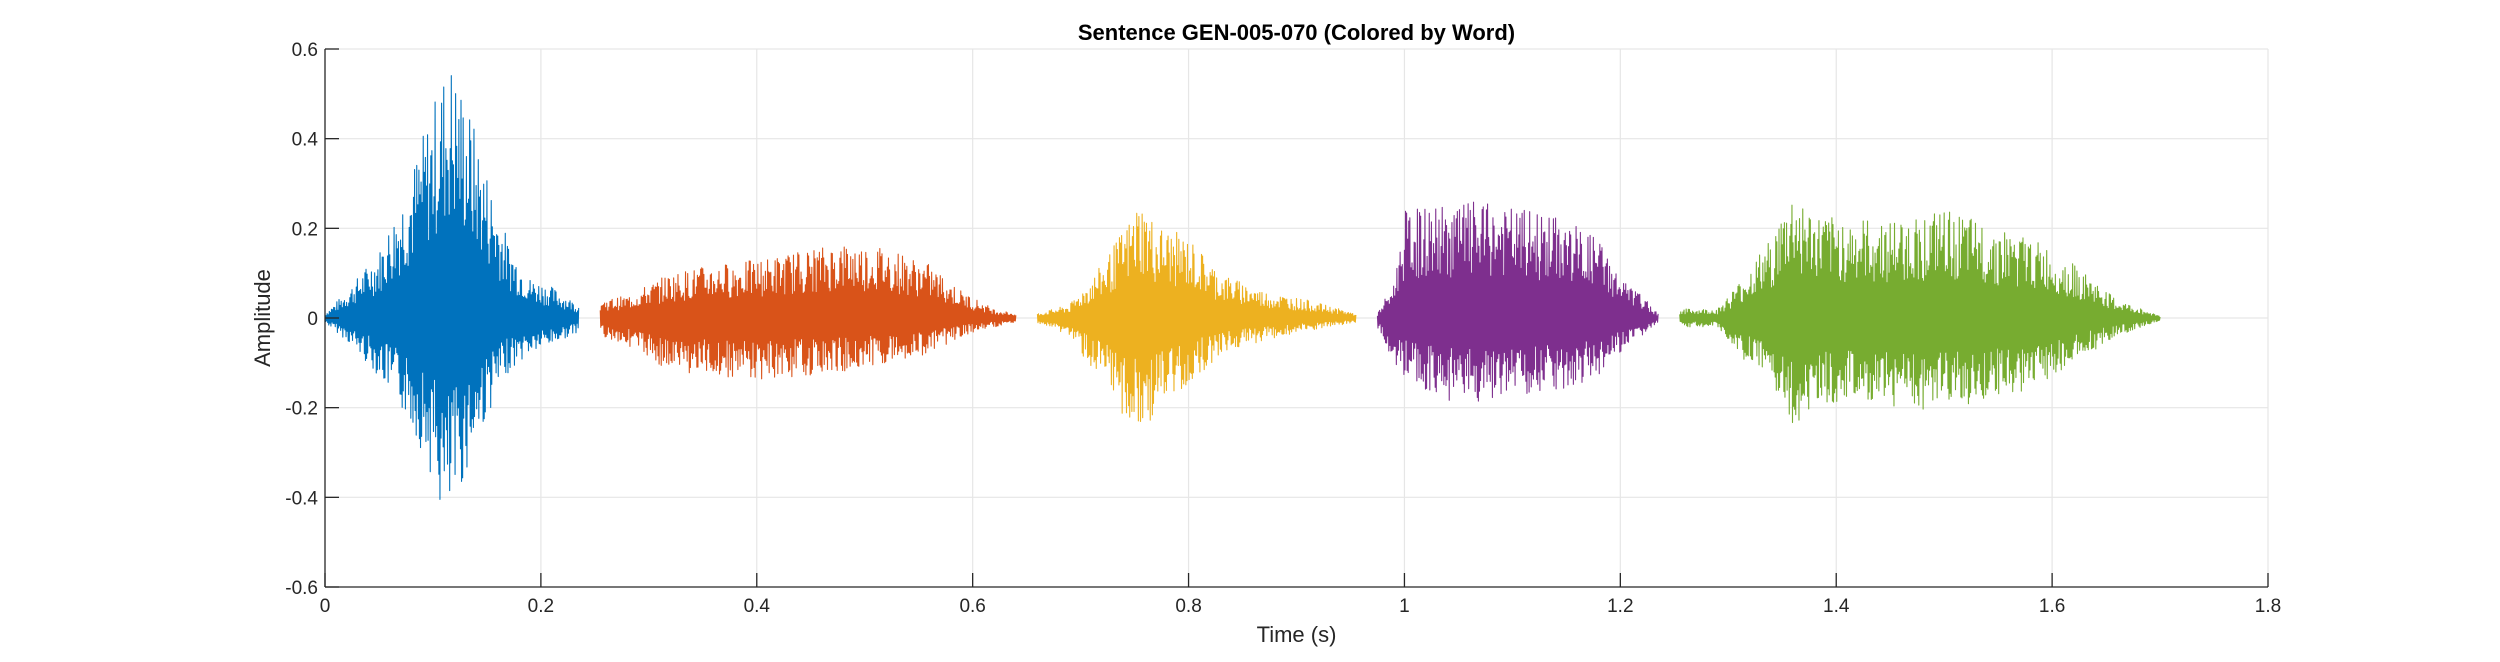 This screenshot has height=662, width=2500. What do you see at coordinates (1404, 606) in the screenshot?
I see `x-tick-label: 1` at bounding box center [1404, 606].